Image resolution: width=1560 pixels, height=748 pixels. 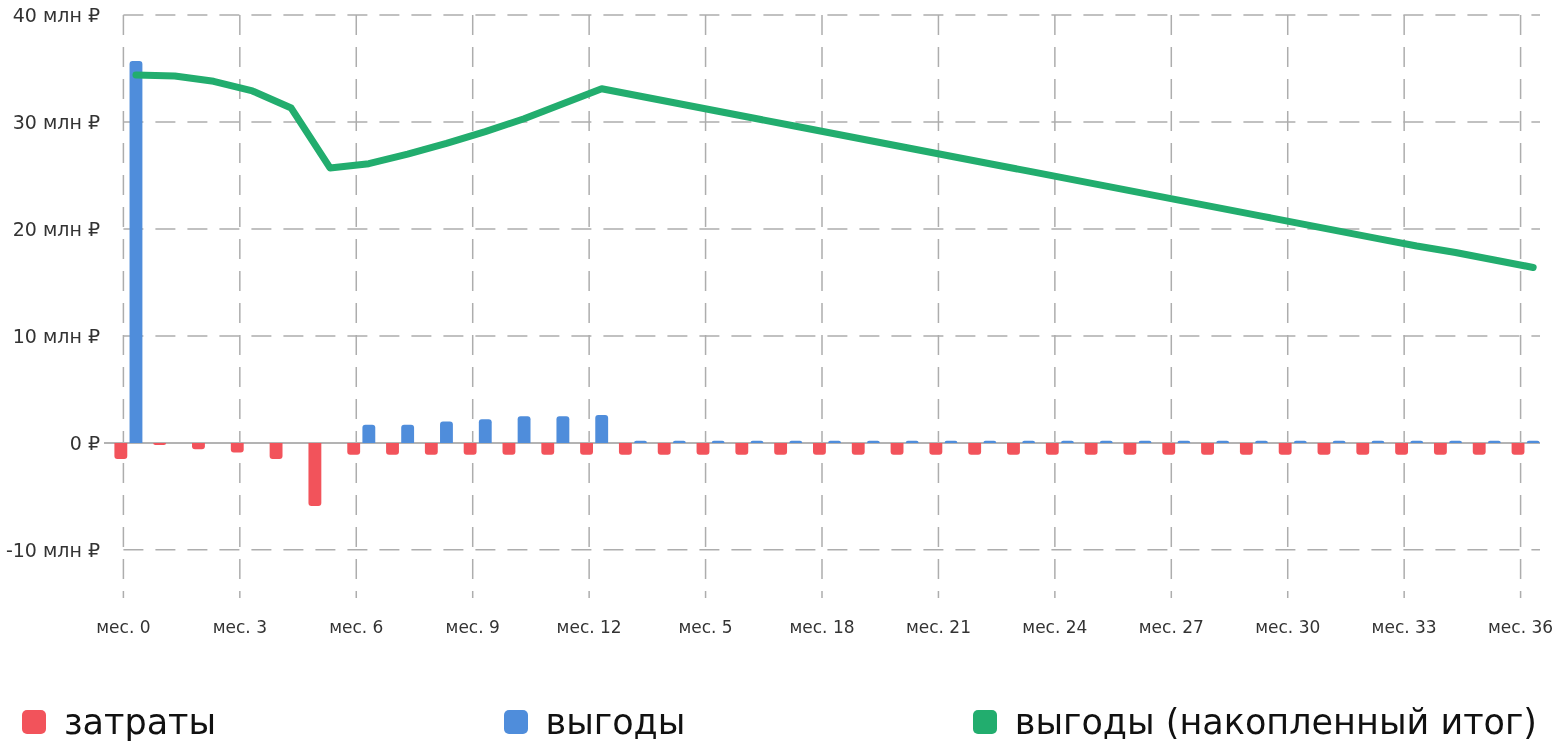 I want to click on y-tick-label: 40 млн ₽, so click(x=56, y=15).